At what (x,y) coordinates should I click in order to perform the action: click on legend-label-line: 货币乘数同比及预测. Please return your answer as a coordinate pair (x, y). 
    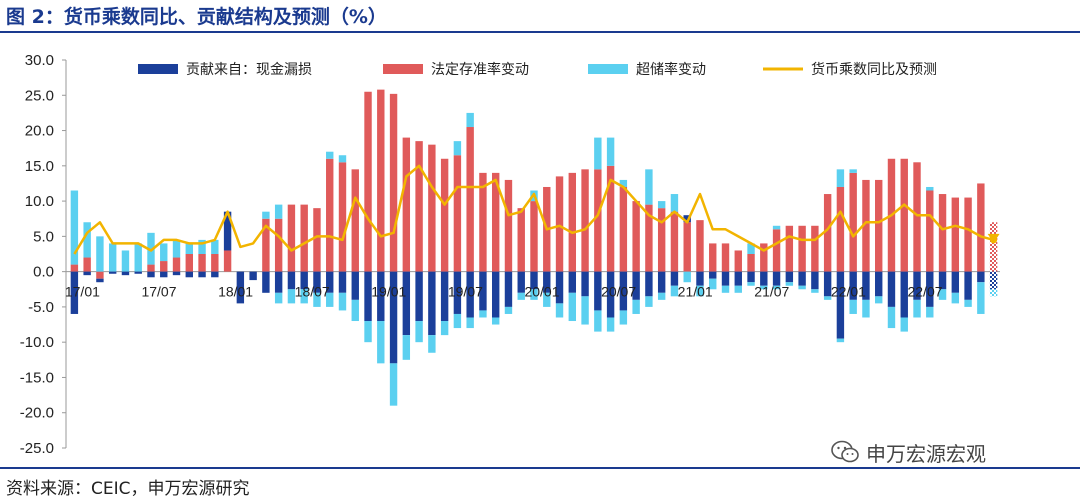
    Looking at the image, I should click on (874, 69).